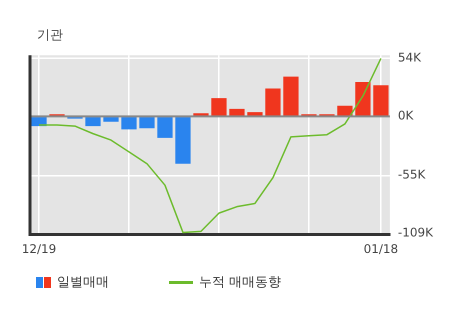  Describe the element at coordinates (410, 57) in the screenshot. I see `y-tick-label: 54K` at that location.